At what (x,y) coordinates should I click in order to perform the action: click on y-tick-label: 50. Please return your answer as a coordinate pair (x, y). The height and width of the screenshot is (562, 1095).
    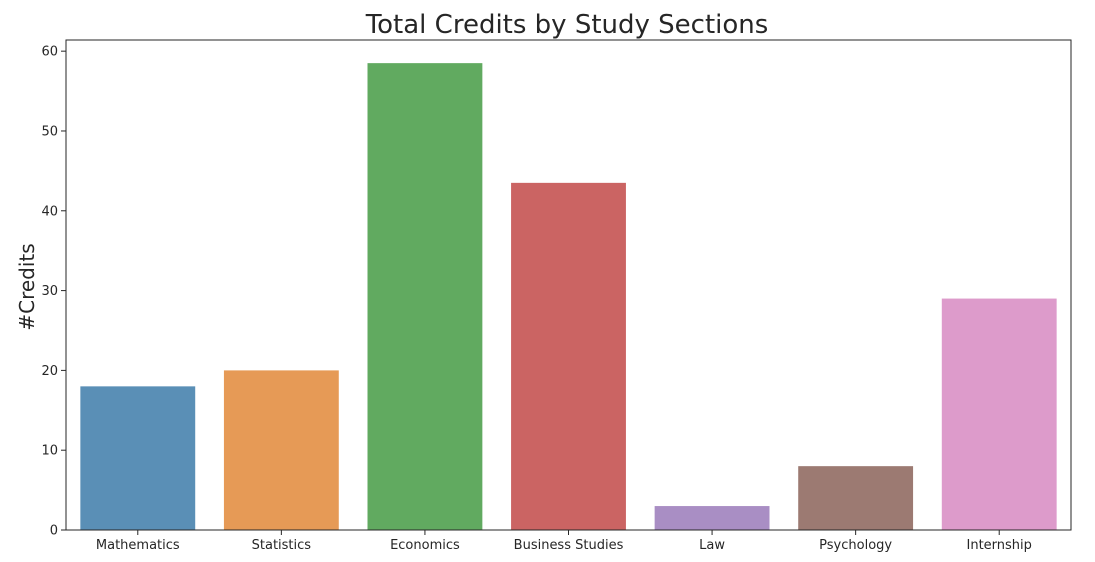
    Looking at the image, I should click on (49, 131).